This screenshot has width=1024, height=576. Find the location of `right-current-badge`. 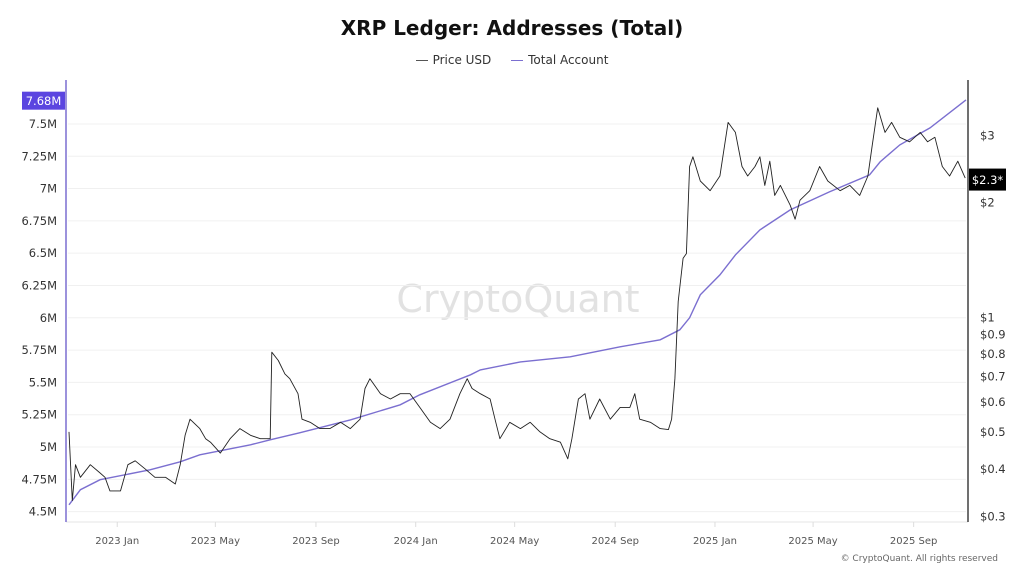

right-current-badge is located at coordinates (987, 179).